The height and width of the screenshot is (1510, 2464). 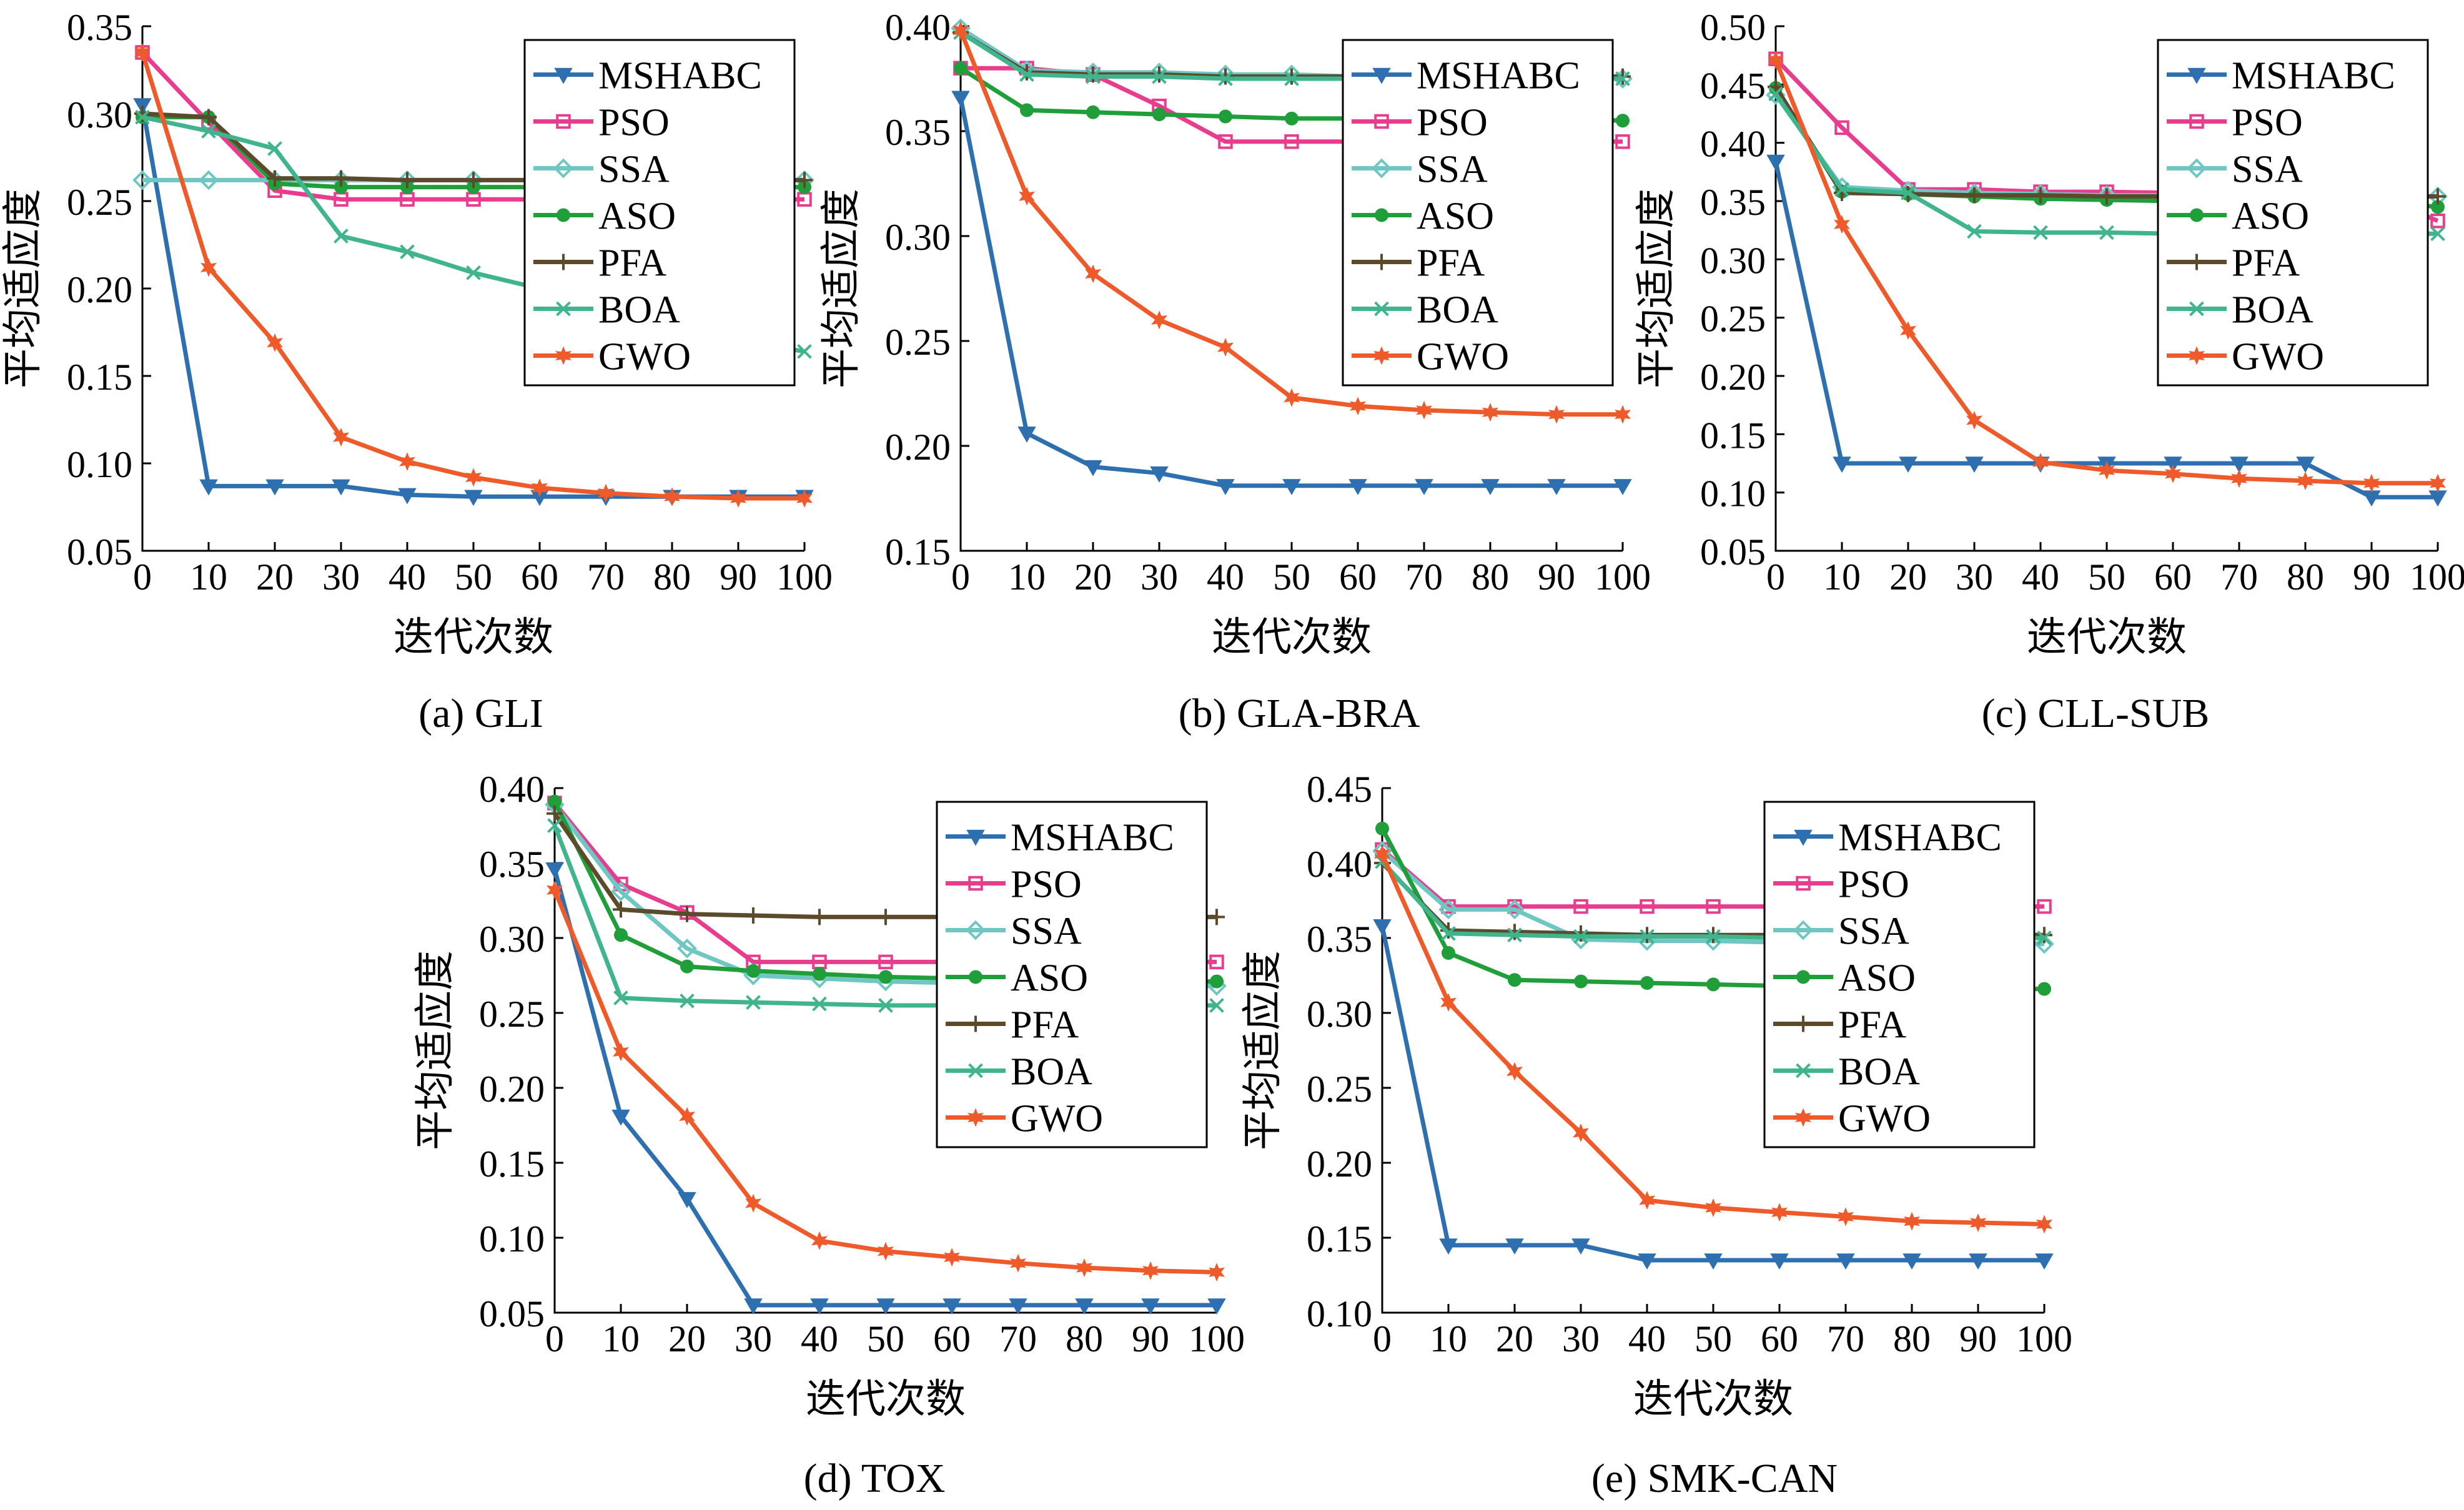 I want to click on y-tick-label: 0.50, so click(x=1733, y=27).